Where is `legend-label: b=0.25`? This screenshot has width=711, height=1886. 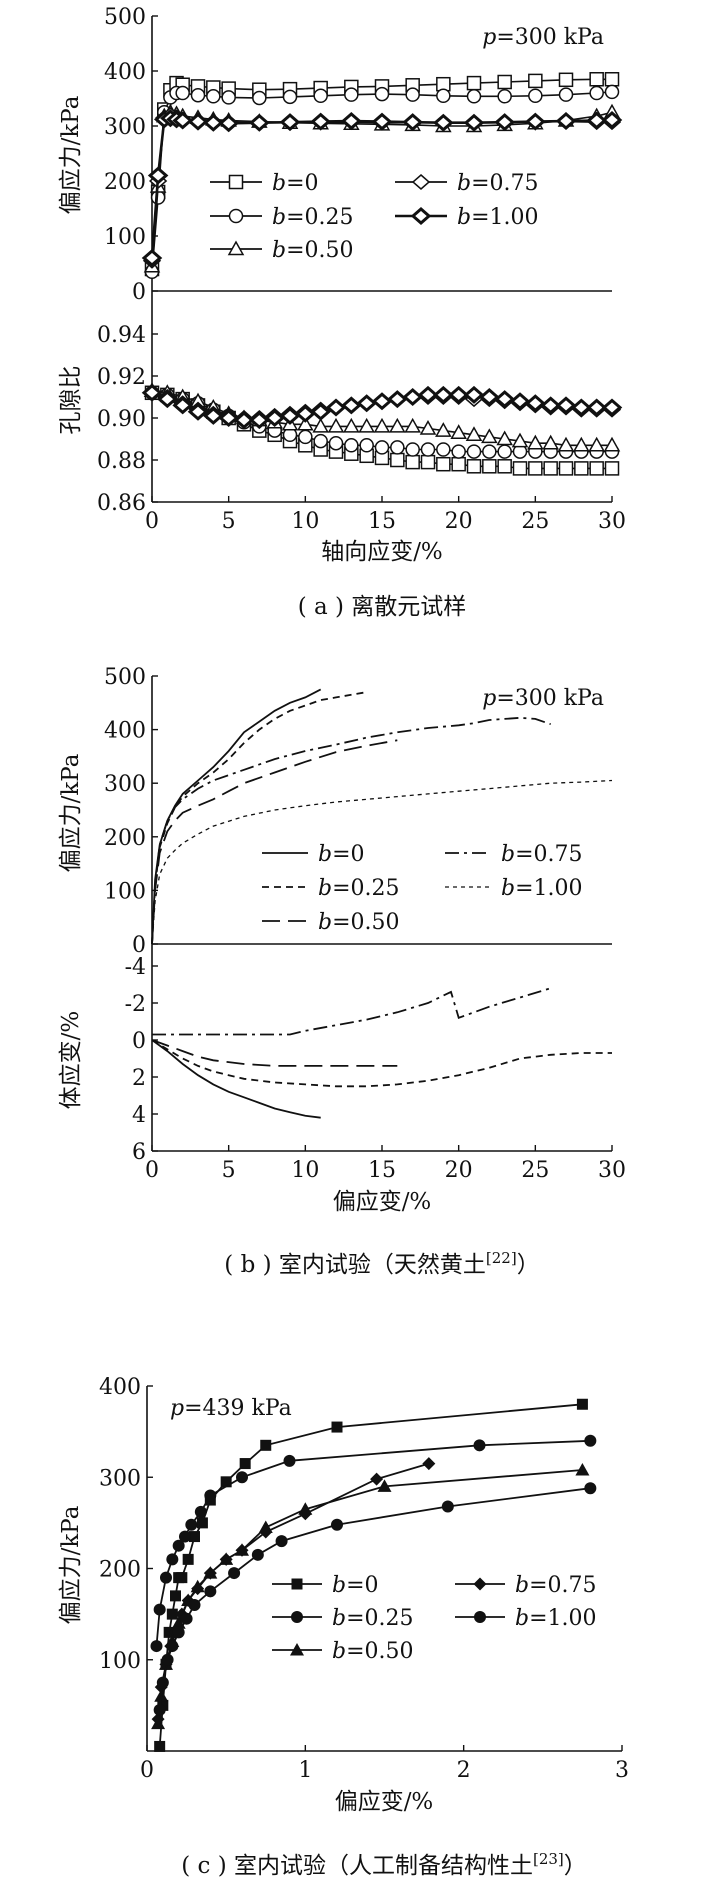 legend-label: b=0.25 is located at coordinates (313, 217).